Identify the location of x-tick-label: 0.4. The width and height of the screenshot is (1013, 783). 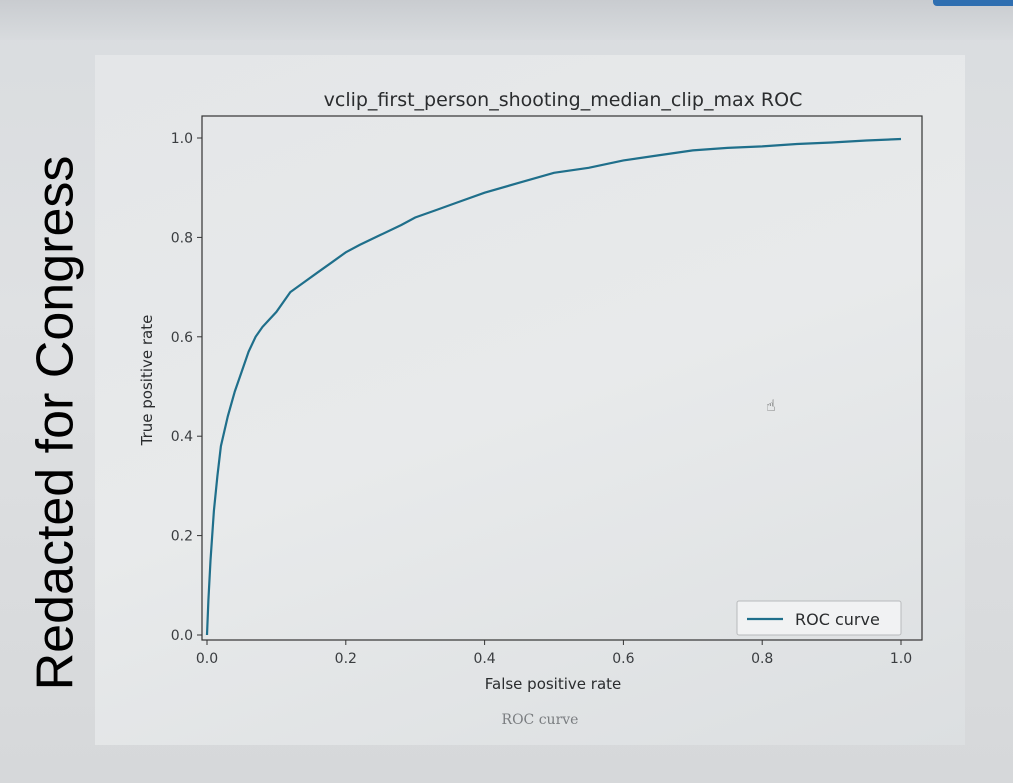
(484, 659).